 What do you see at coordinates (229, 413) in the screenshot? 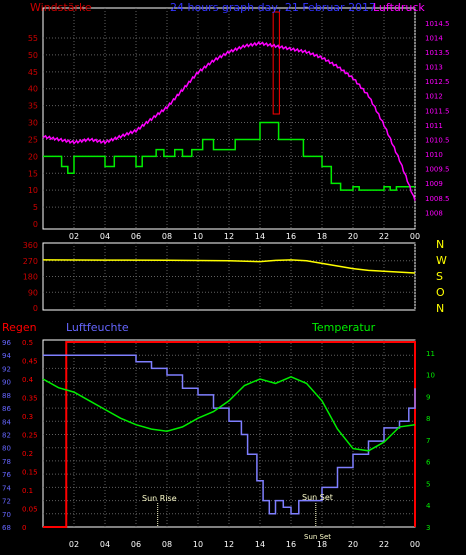
I see `temperature-line` at bounding box center [229, 413].